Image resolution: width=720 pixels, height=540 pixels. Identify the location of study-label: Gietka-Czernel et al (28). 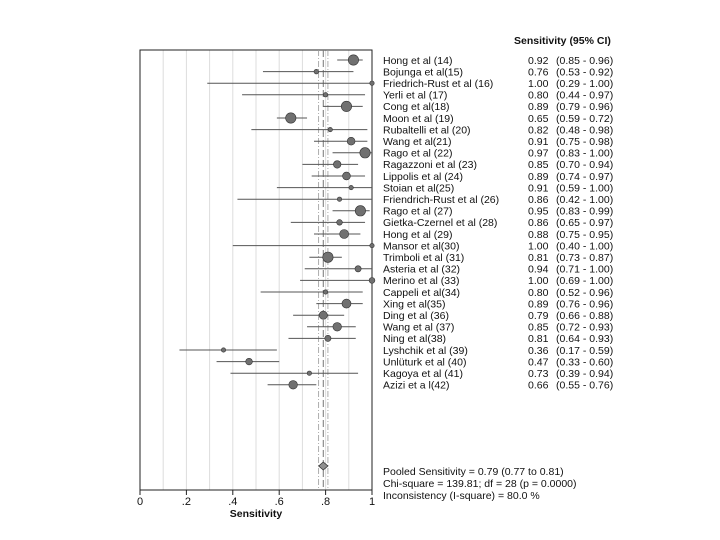
(440, 223).